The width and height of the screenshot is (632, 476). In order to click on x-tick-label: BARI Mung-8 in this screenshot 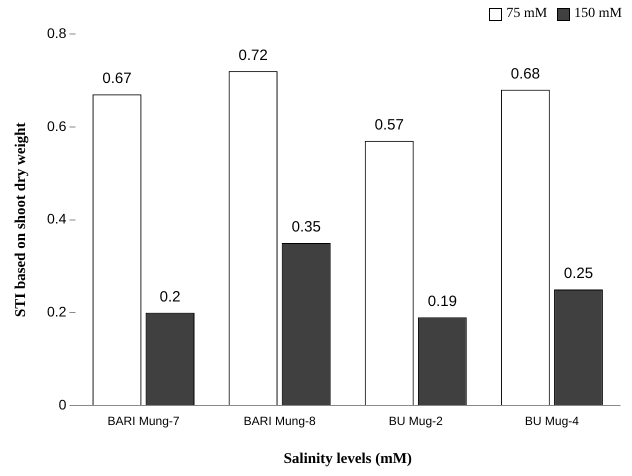, I will do `click(280, 421)`.